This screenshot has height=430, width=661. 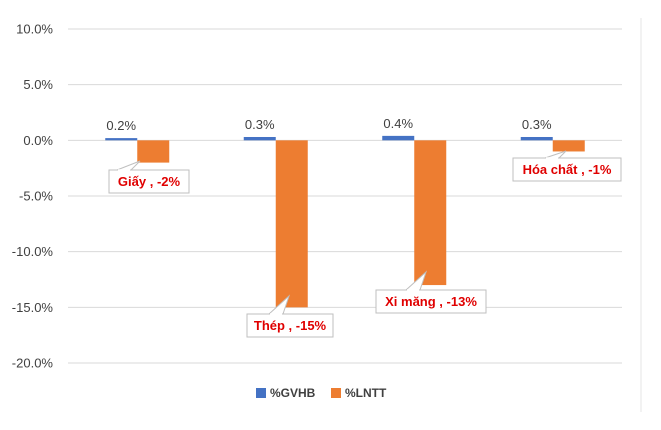 I want to click on callout: Giấy , -2%, so click(x=149, y=177).